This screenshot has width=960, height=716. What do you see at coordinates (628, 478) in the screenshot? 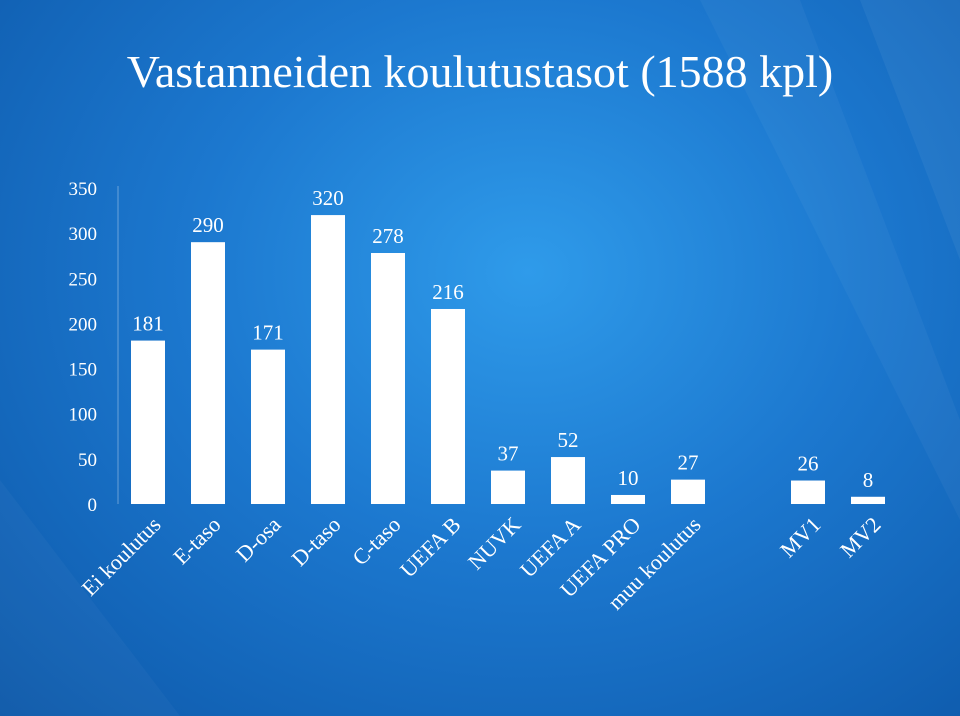
I see `data-label: 10` at bounding box center [628, 478].